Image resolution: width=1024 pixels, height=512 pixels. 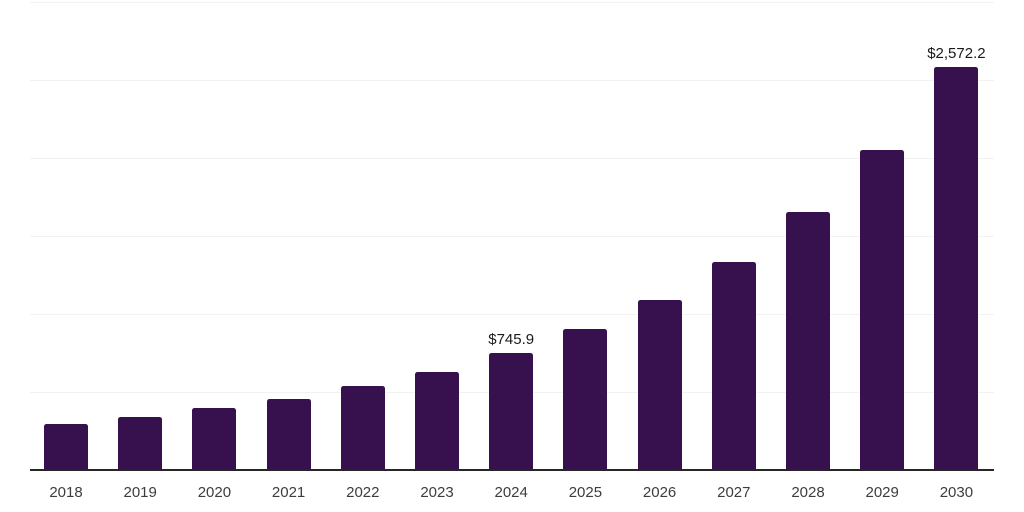 I want to click on x-tick-label-2030: 2030, so click(x=956, y=492).